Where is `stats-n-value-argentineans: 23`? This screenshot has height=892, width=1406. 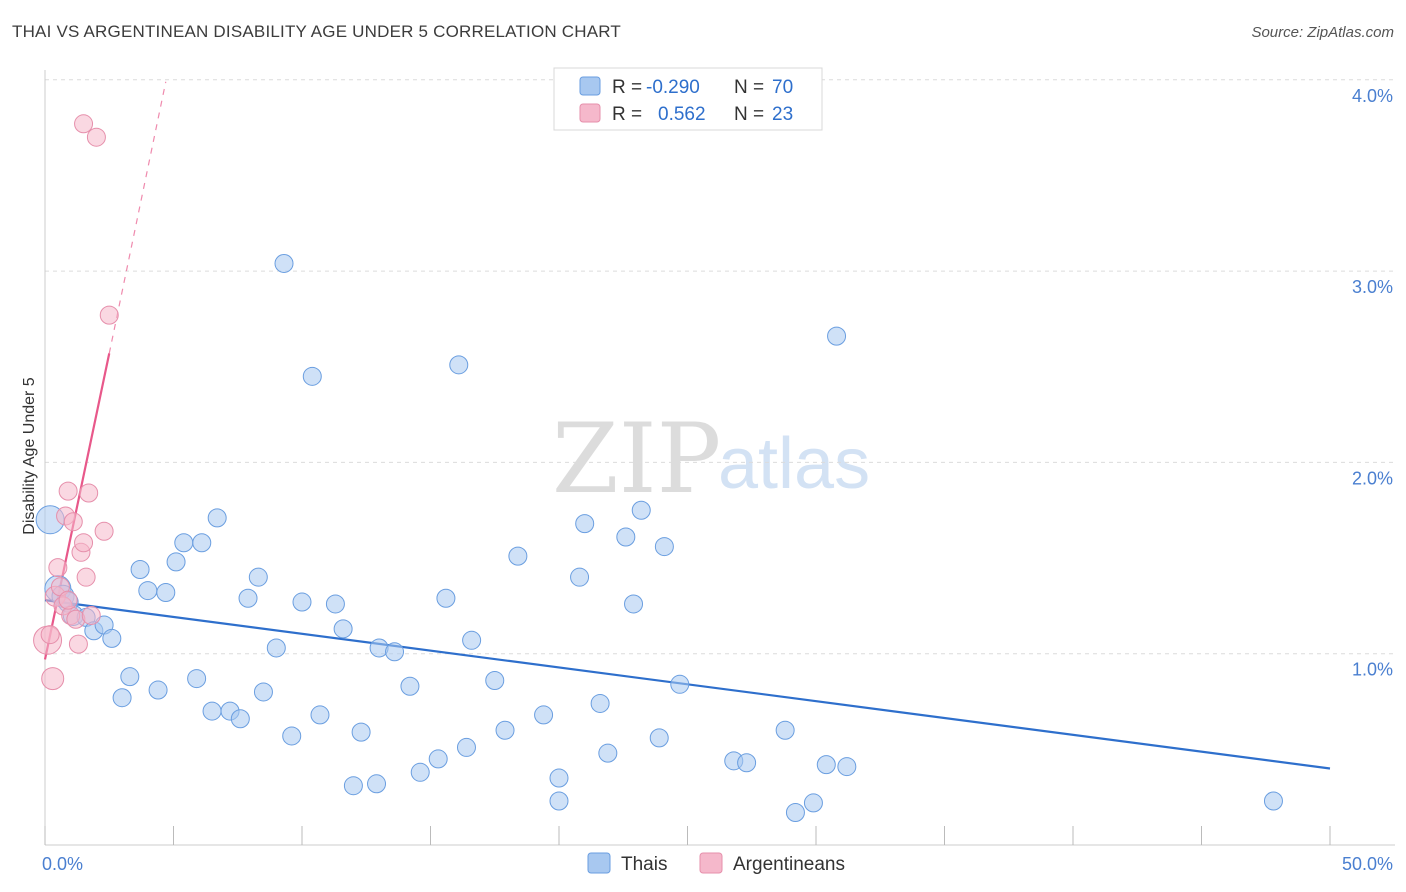 stats-n-value-argentineans: 23 is located at coordinates (782, 114).